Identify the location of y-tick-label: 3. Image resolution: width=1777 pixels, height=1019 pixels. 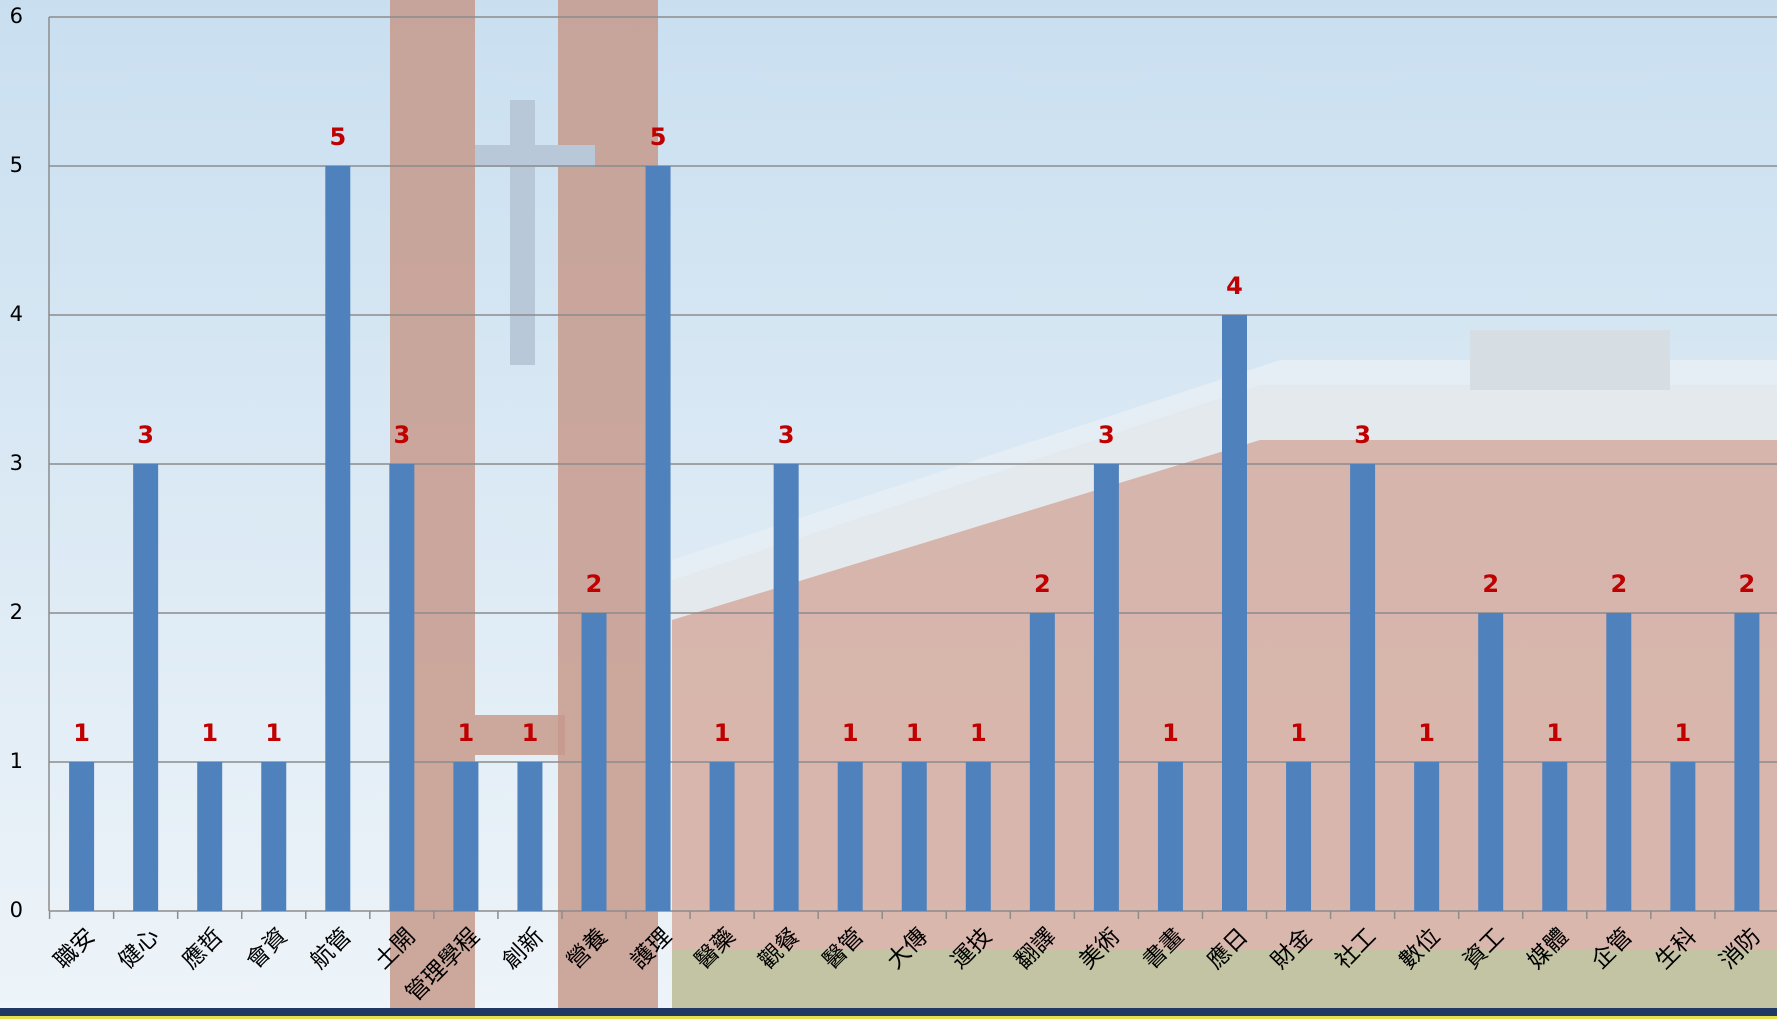
(16, 463).